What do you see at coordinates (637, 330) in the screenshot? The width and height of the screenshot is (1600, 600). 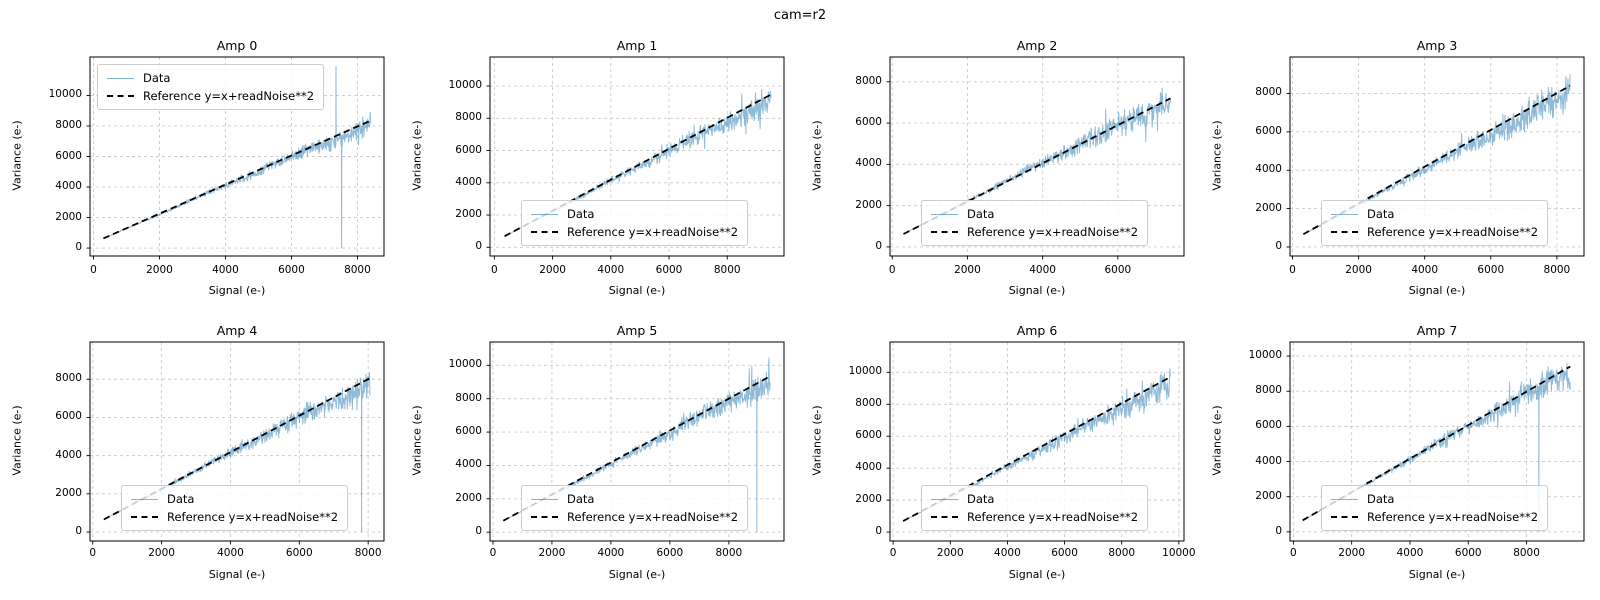 I see `subplot-title: Amp 5` at bounding box center [637, 330].